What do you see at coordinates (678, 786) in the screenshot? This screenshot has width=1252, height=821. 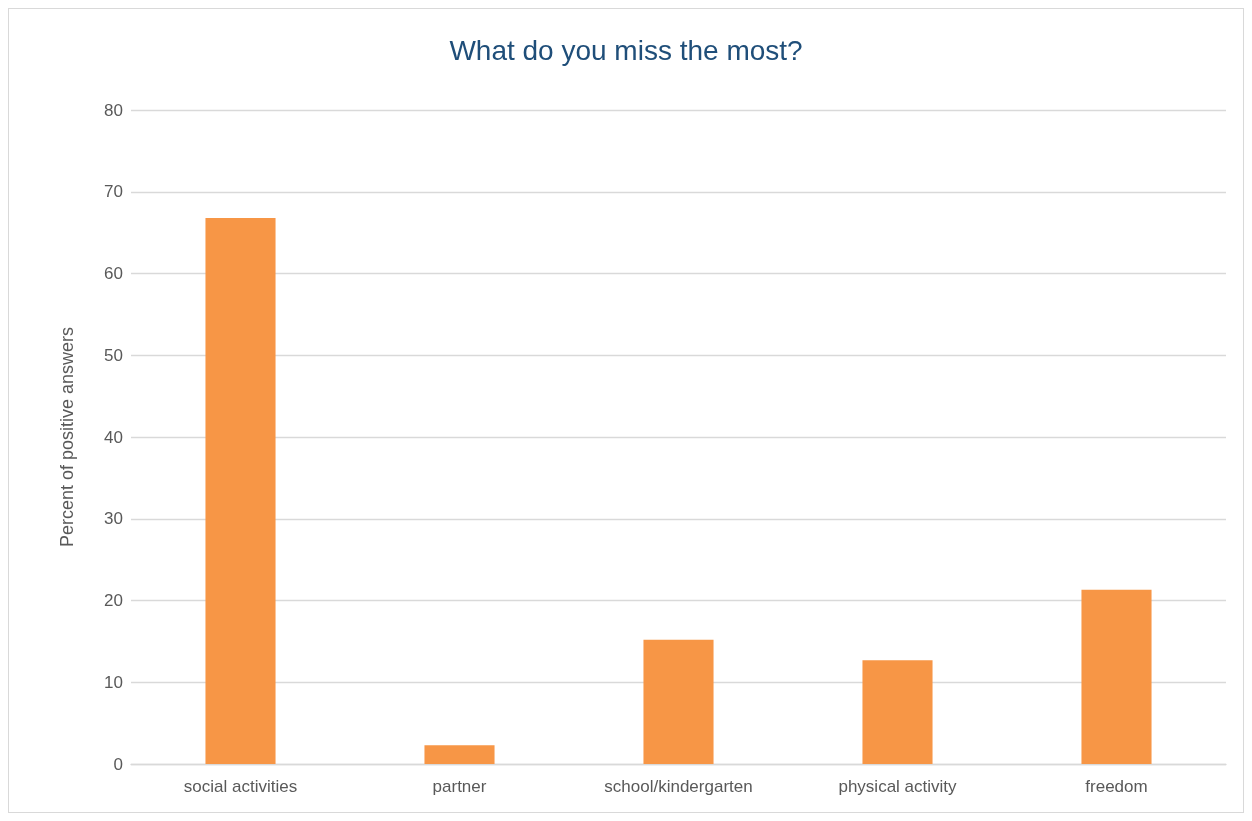 I see `x-tick-label: school/kindergarten` at bounding box center [678, 786].